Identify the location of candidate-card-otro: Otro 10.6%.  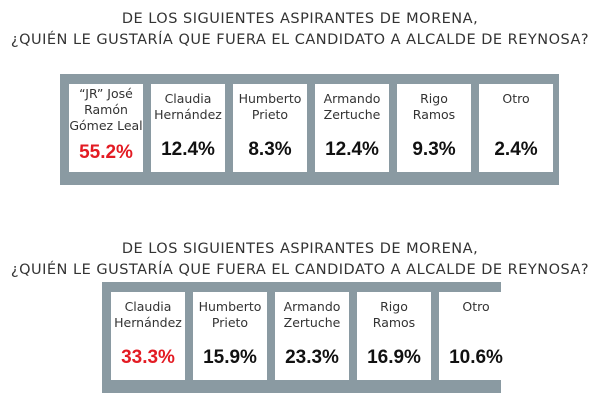
(476, 336).